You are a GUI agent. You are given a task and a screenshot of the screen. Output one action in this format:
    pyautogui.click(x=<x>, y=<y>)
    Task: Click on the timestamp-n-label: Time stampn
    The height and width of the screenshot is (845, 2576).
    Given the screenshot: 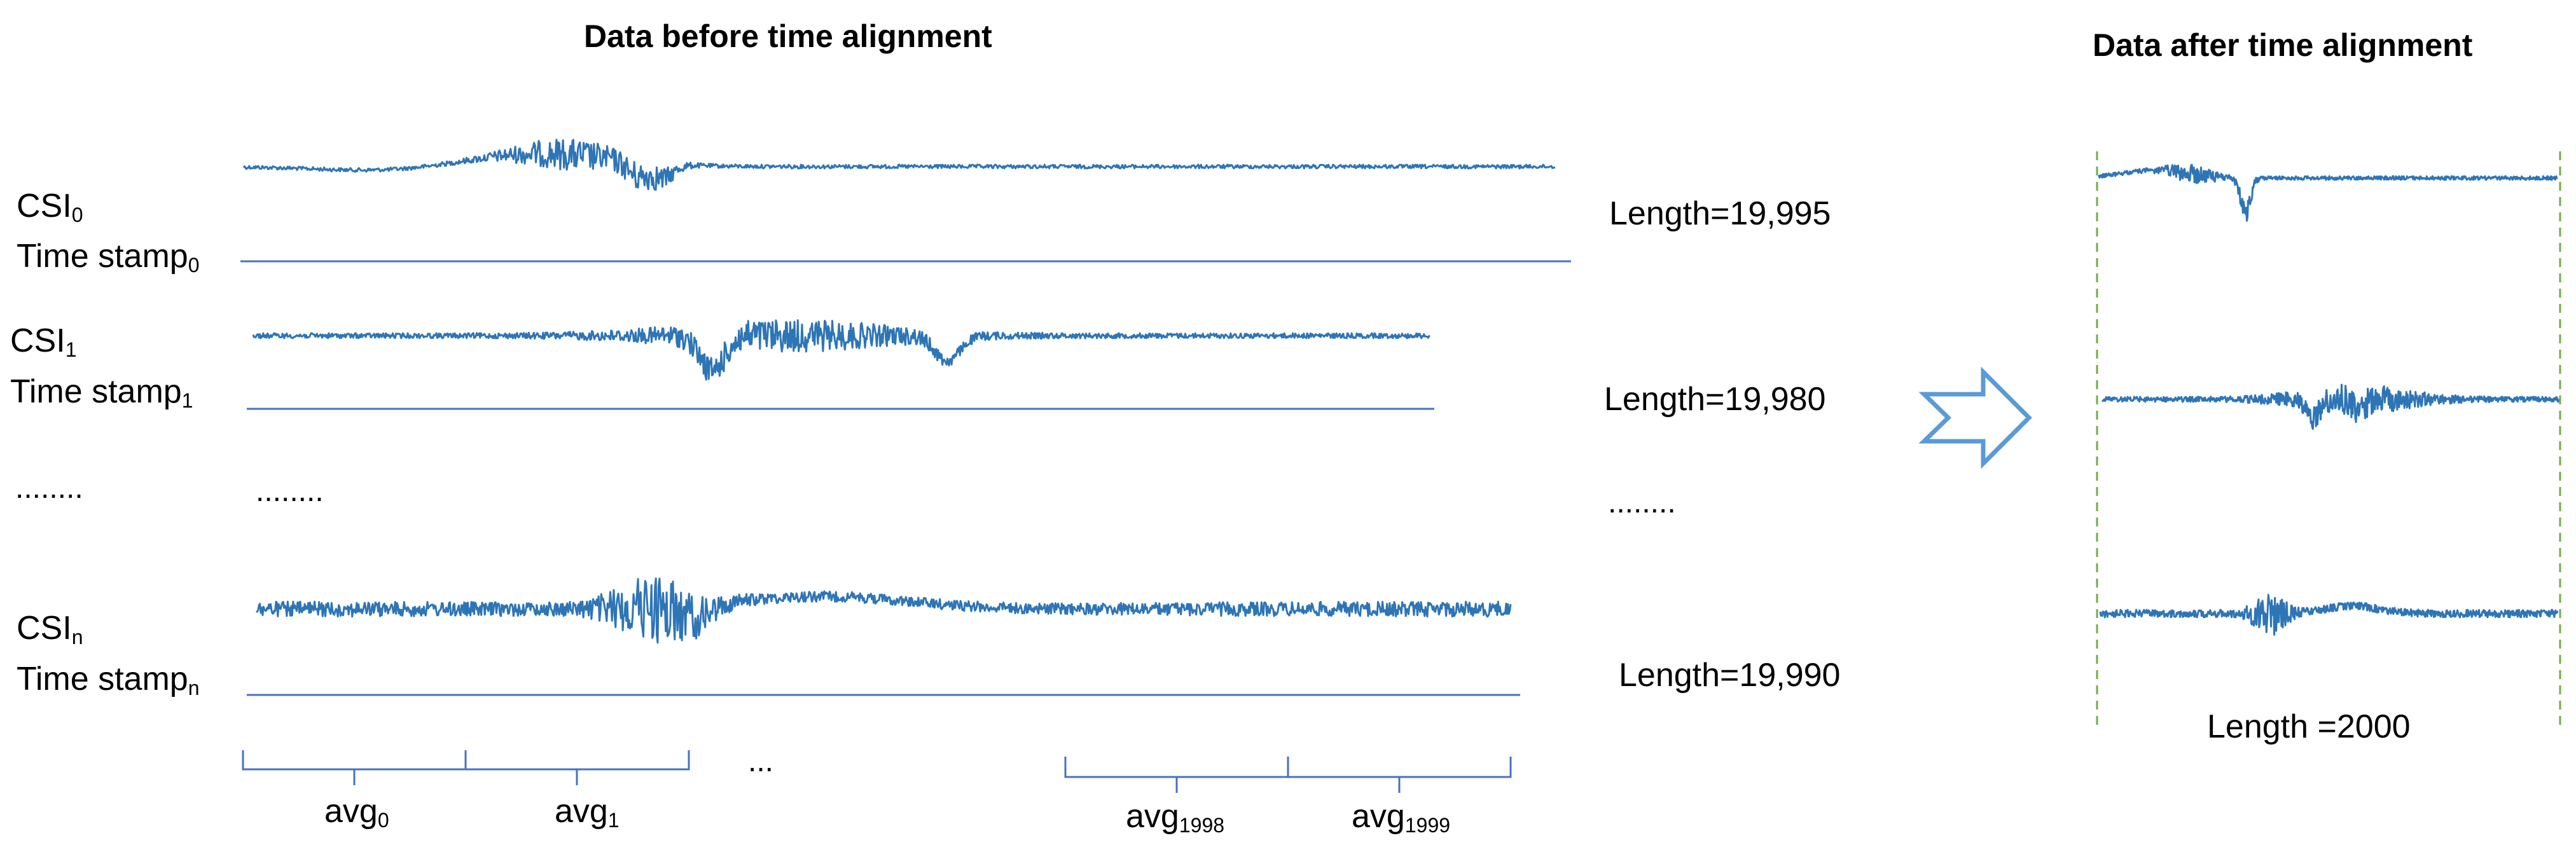 What is the action you would take?
    pyautogui.click(x=108, y=680)
    